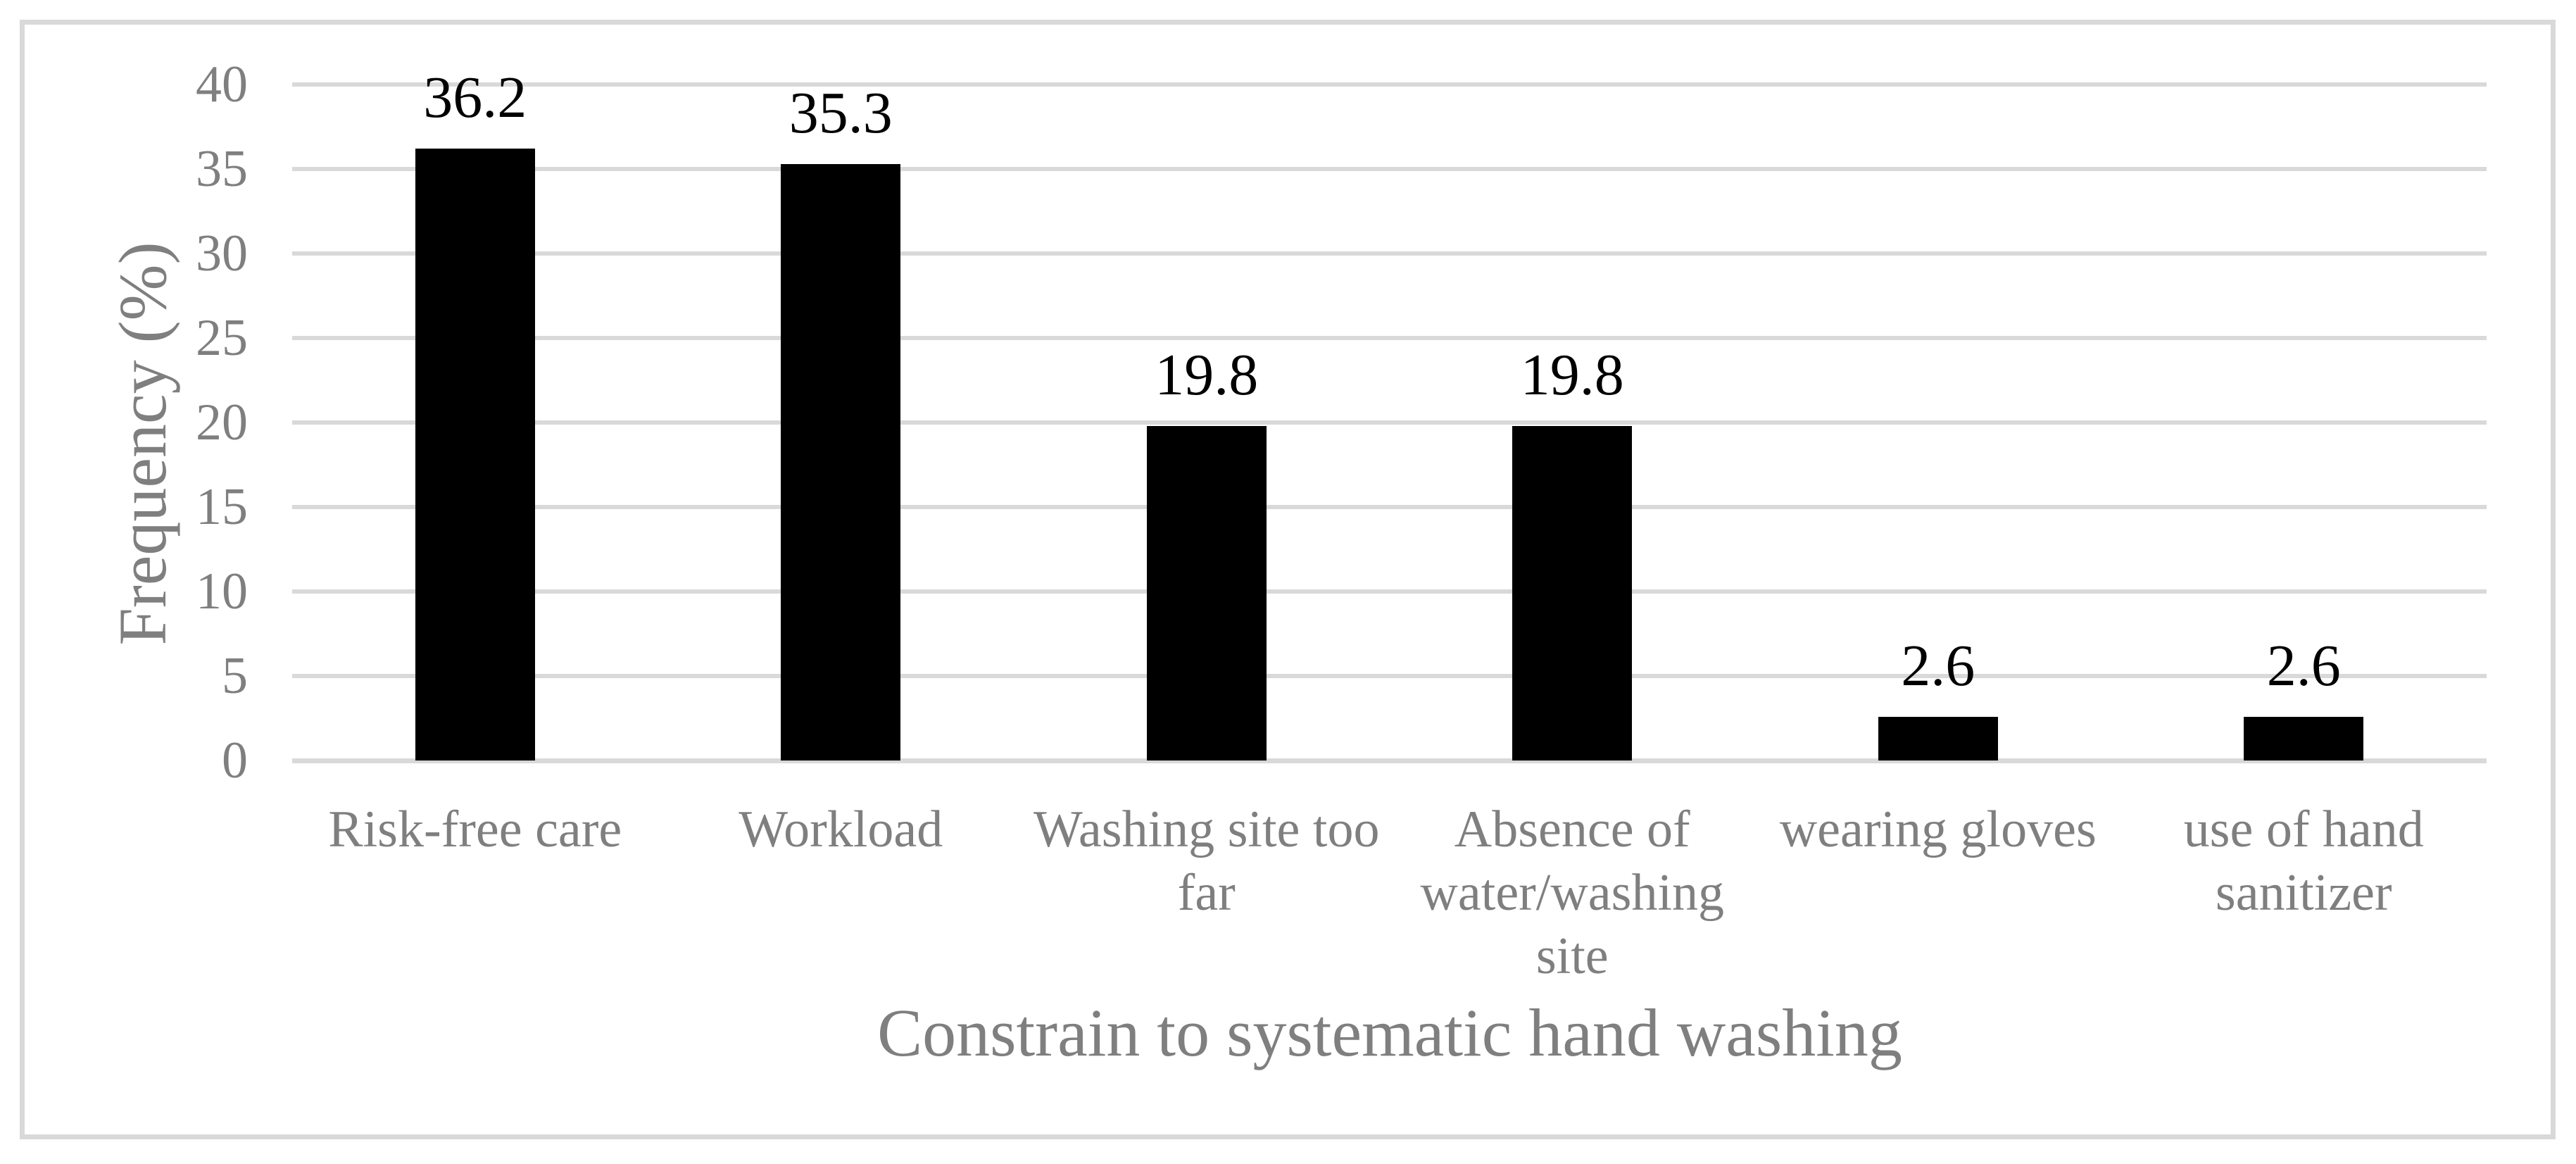 This screenshot has width=2576, height=1164. What do you see at coordinates (222, 253) in the screenshot?
I see `y-tick-label: 30` at bounding box center [222, 253].